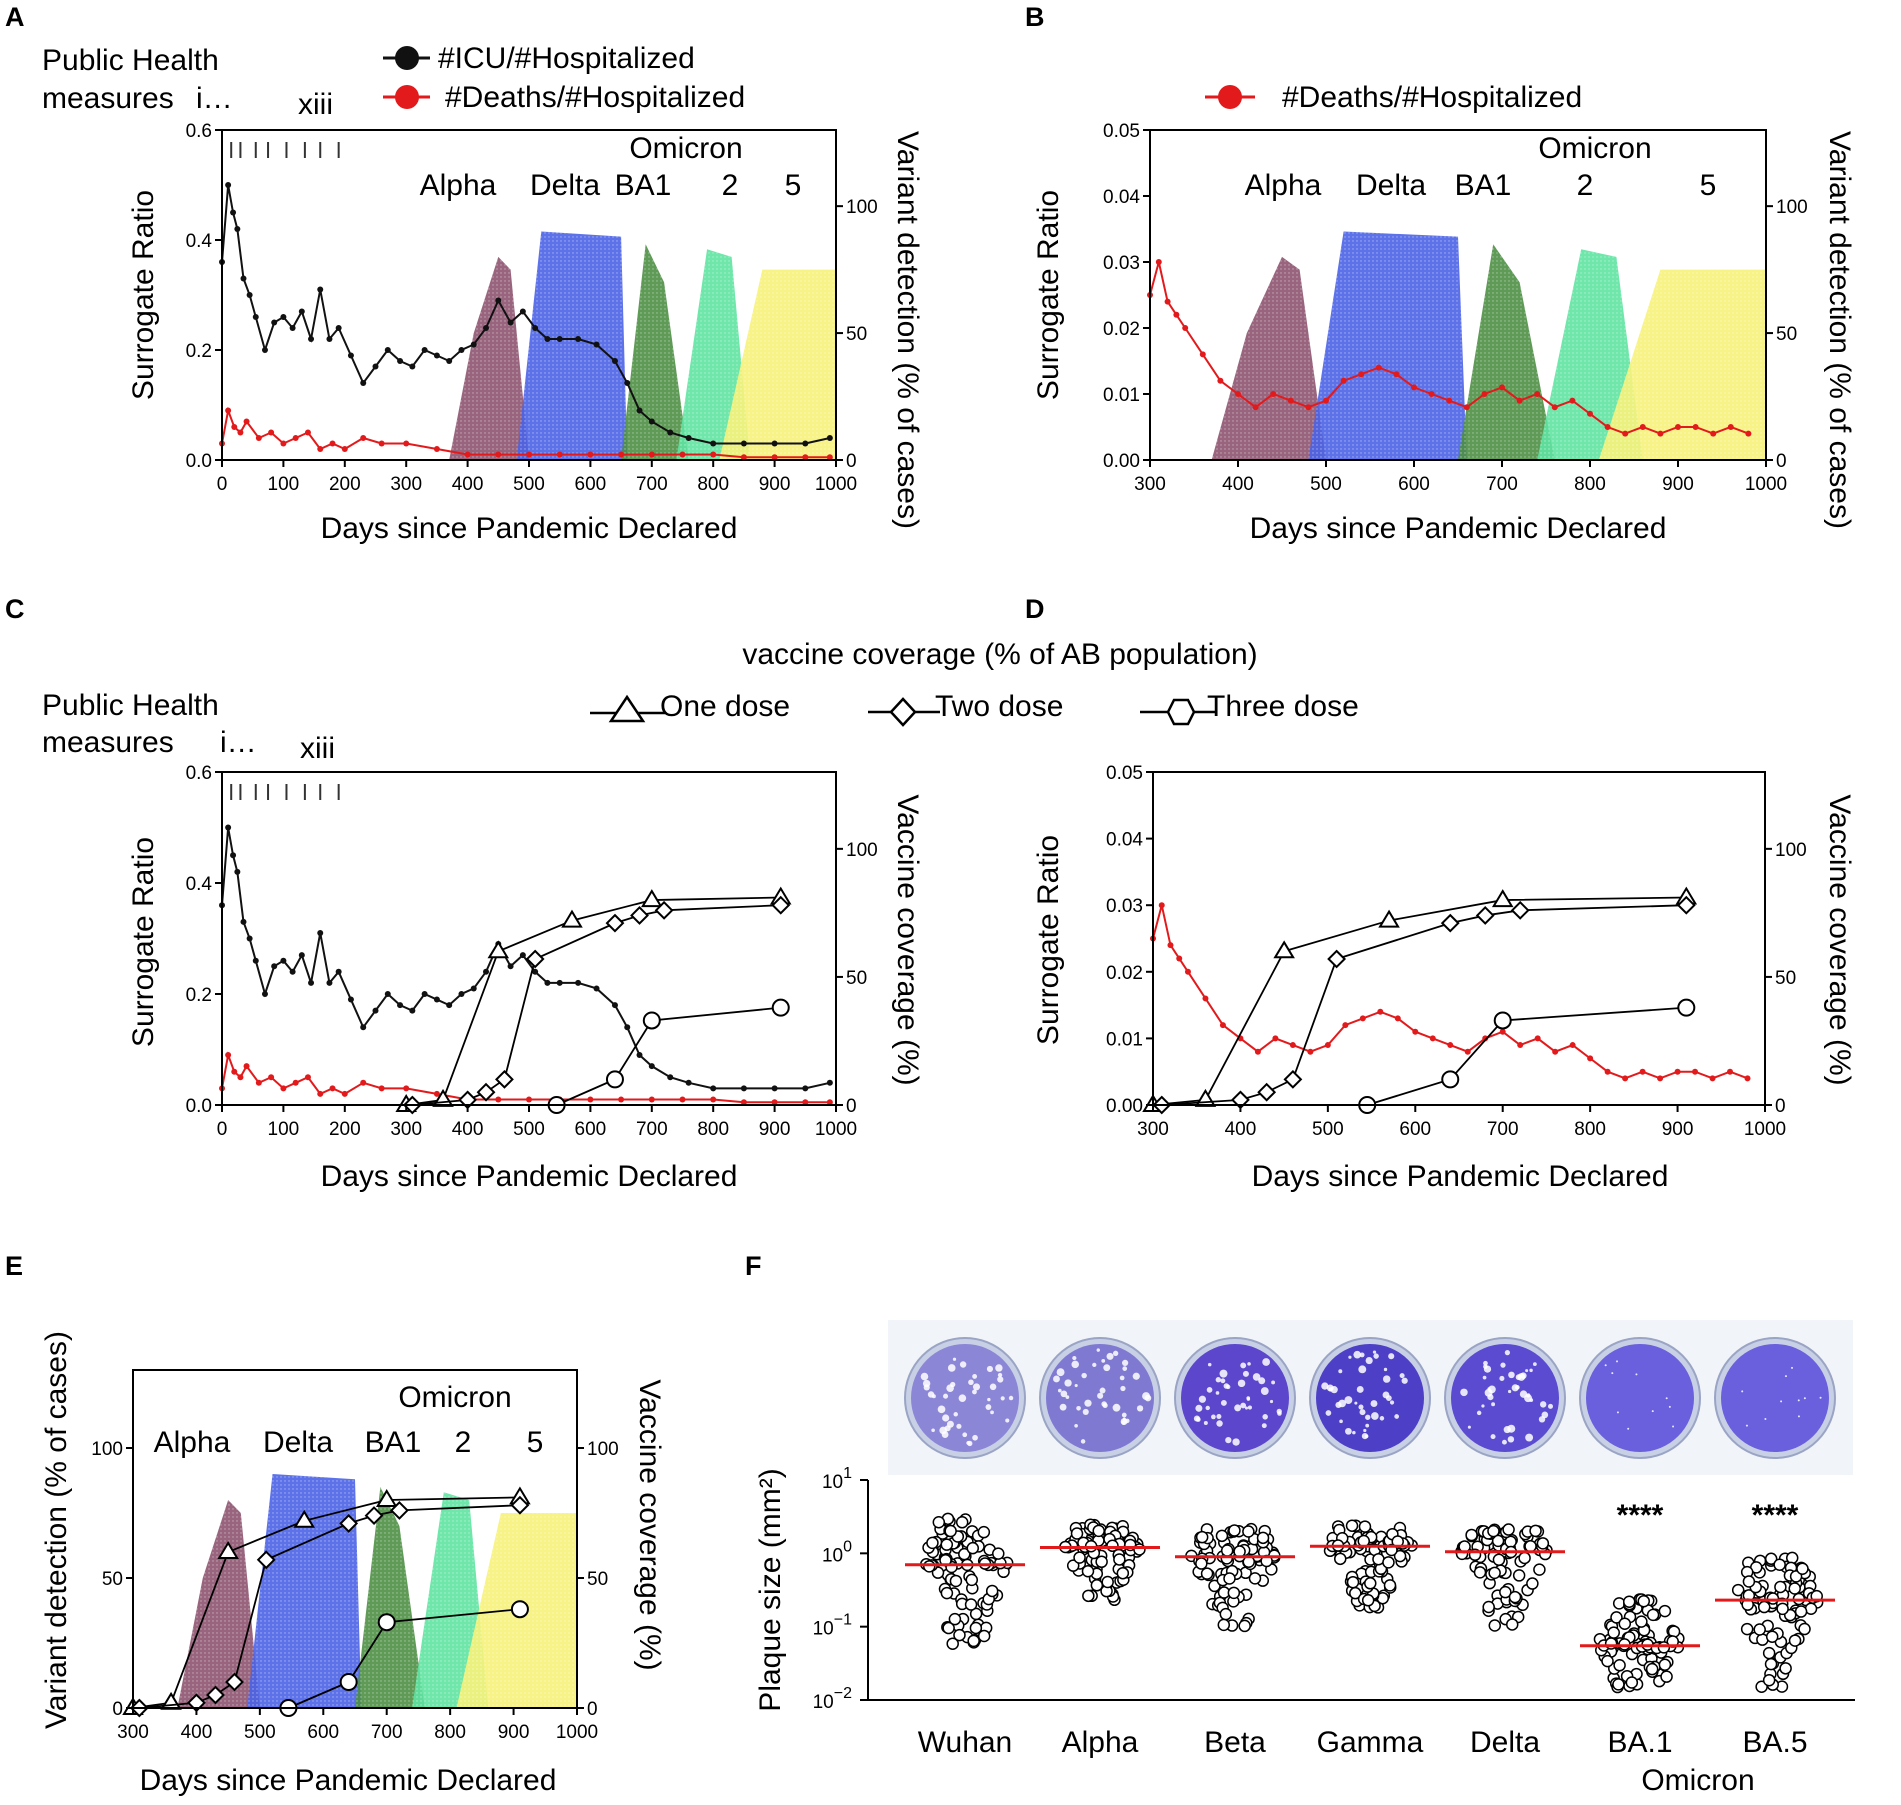 Image resolution: width=1901 pixels, height=1805 pixels. Describe the element at coordinates (108, 98) in the screenshot. I see `public-health-label-line2: measures` at that location.